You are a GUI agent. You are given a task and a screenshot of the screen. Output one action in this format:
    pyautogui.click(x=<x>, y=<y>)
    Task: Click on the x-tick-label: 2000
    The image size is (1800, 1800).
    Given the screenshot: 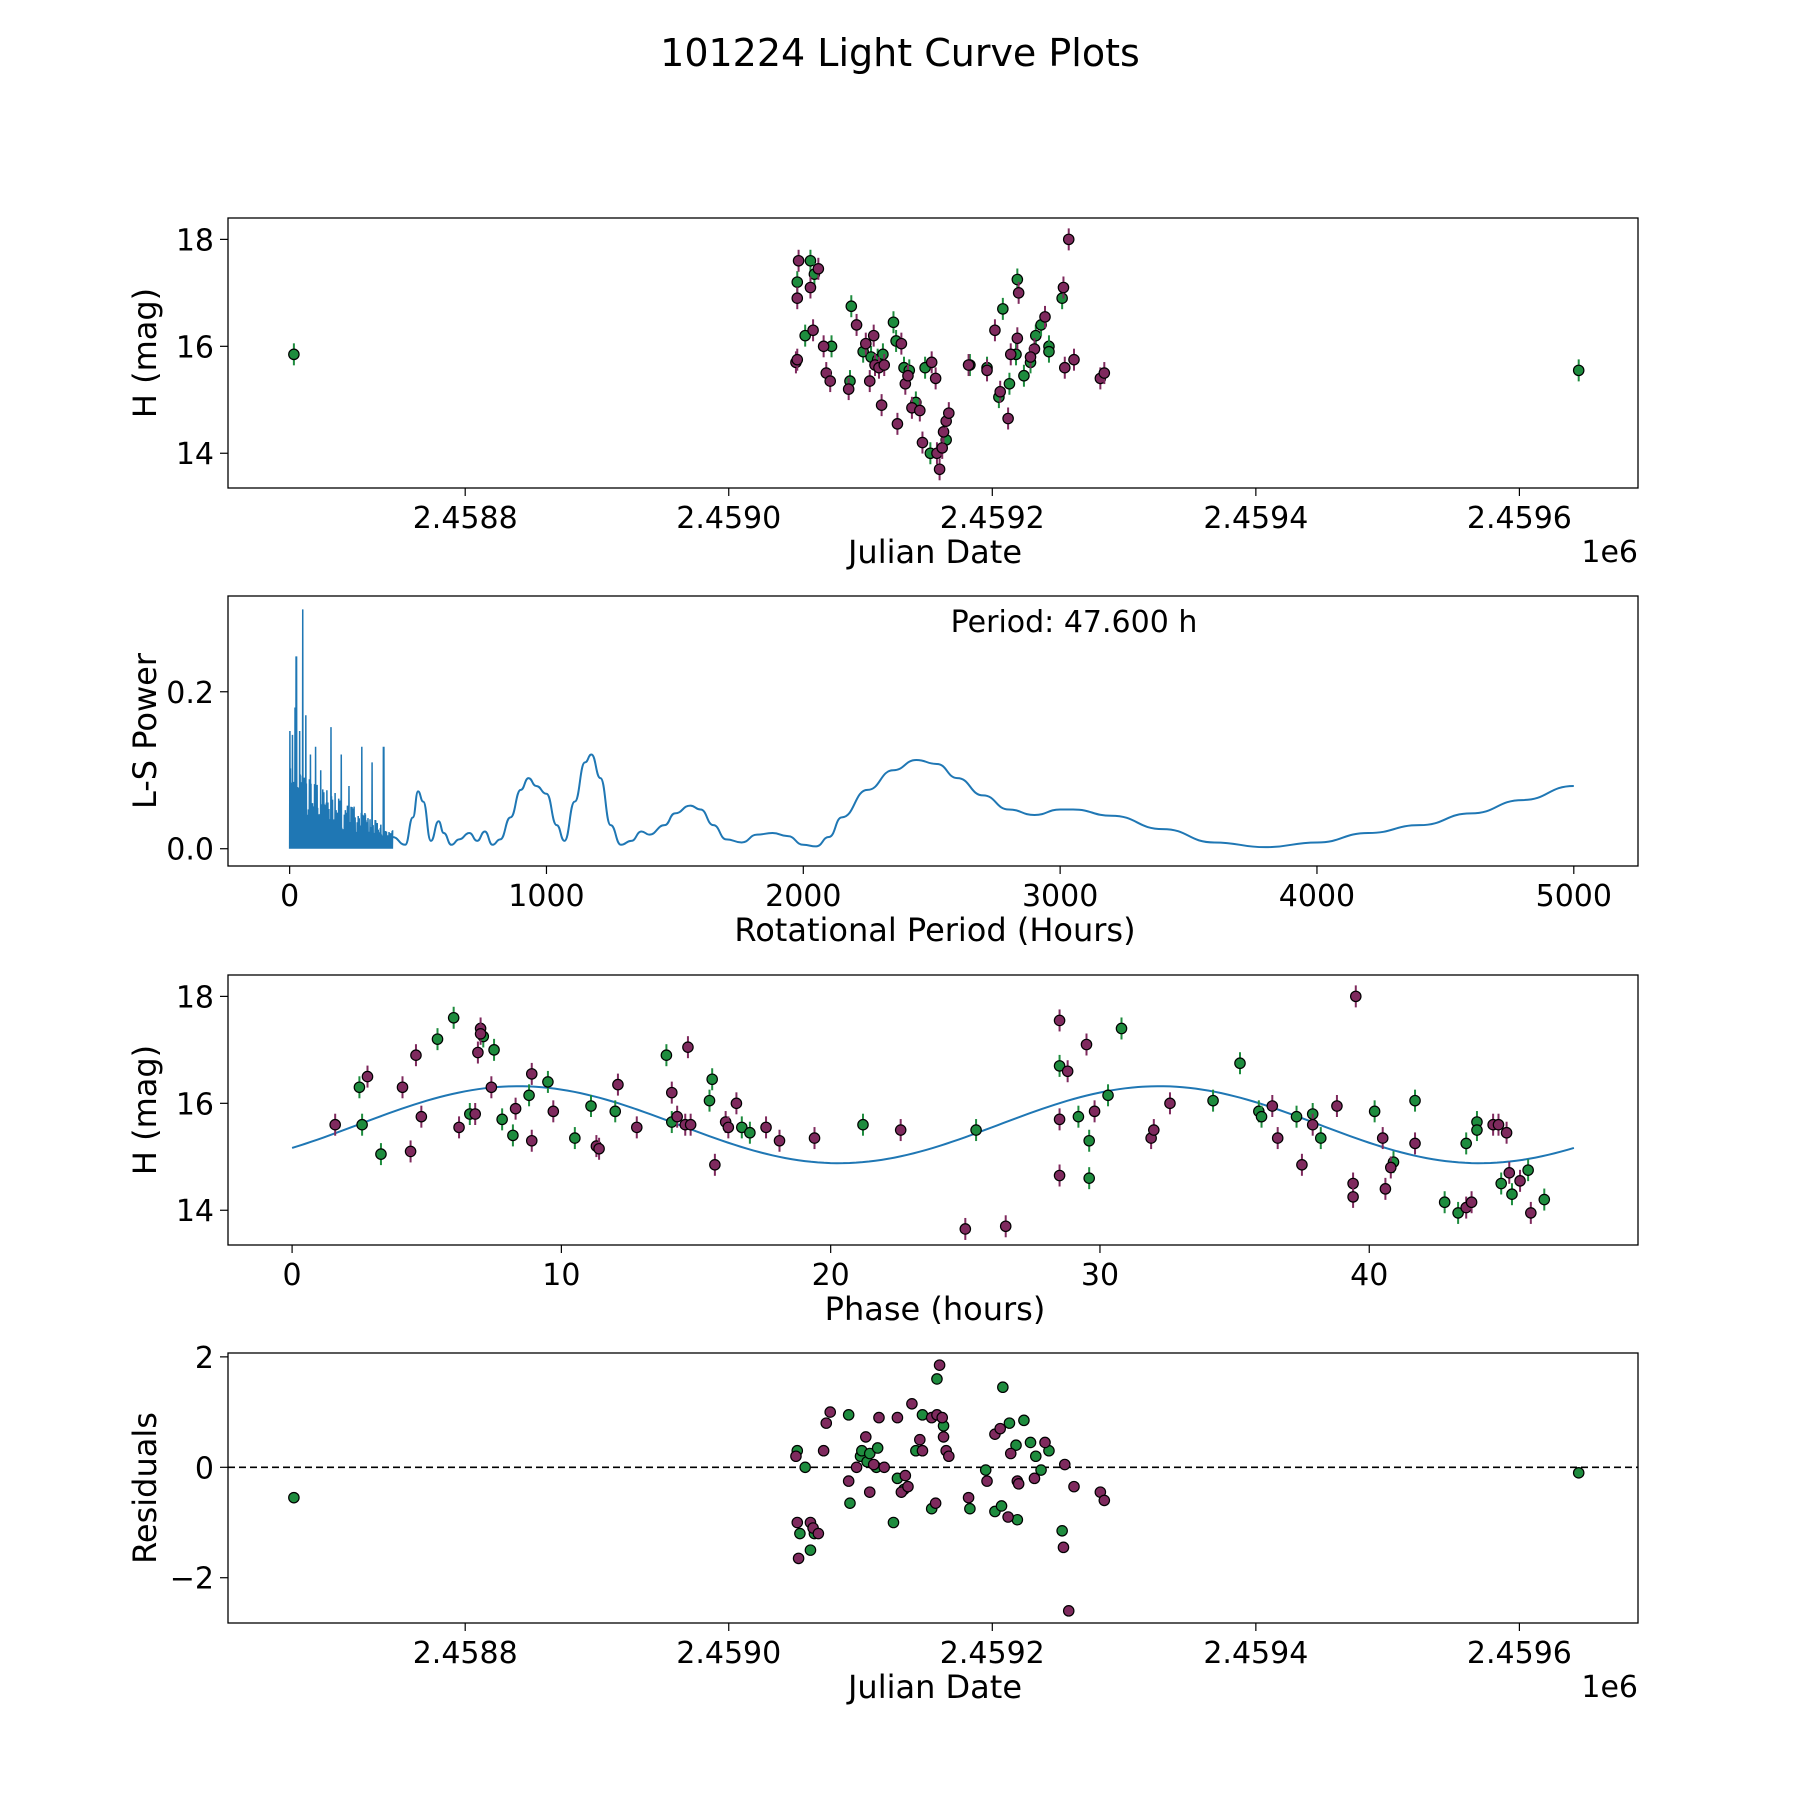 What is the action you would take?
    pyautogui.click(x=803, y=896)
    